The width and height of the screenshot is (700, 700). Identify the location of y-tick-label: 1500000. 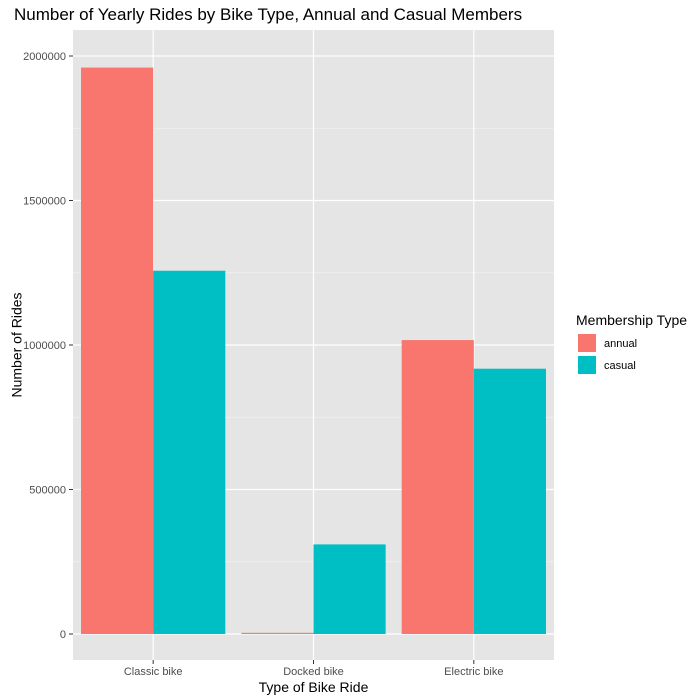
(44, 202).